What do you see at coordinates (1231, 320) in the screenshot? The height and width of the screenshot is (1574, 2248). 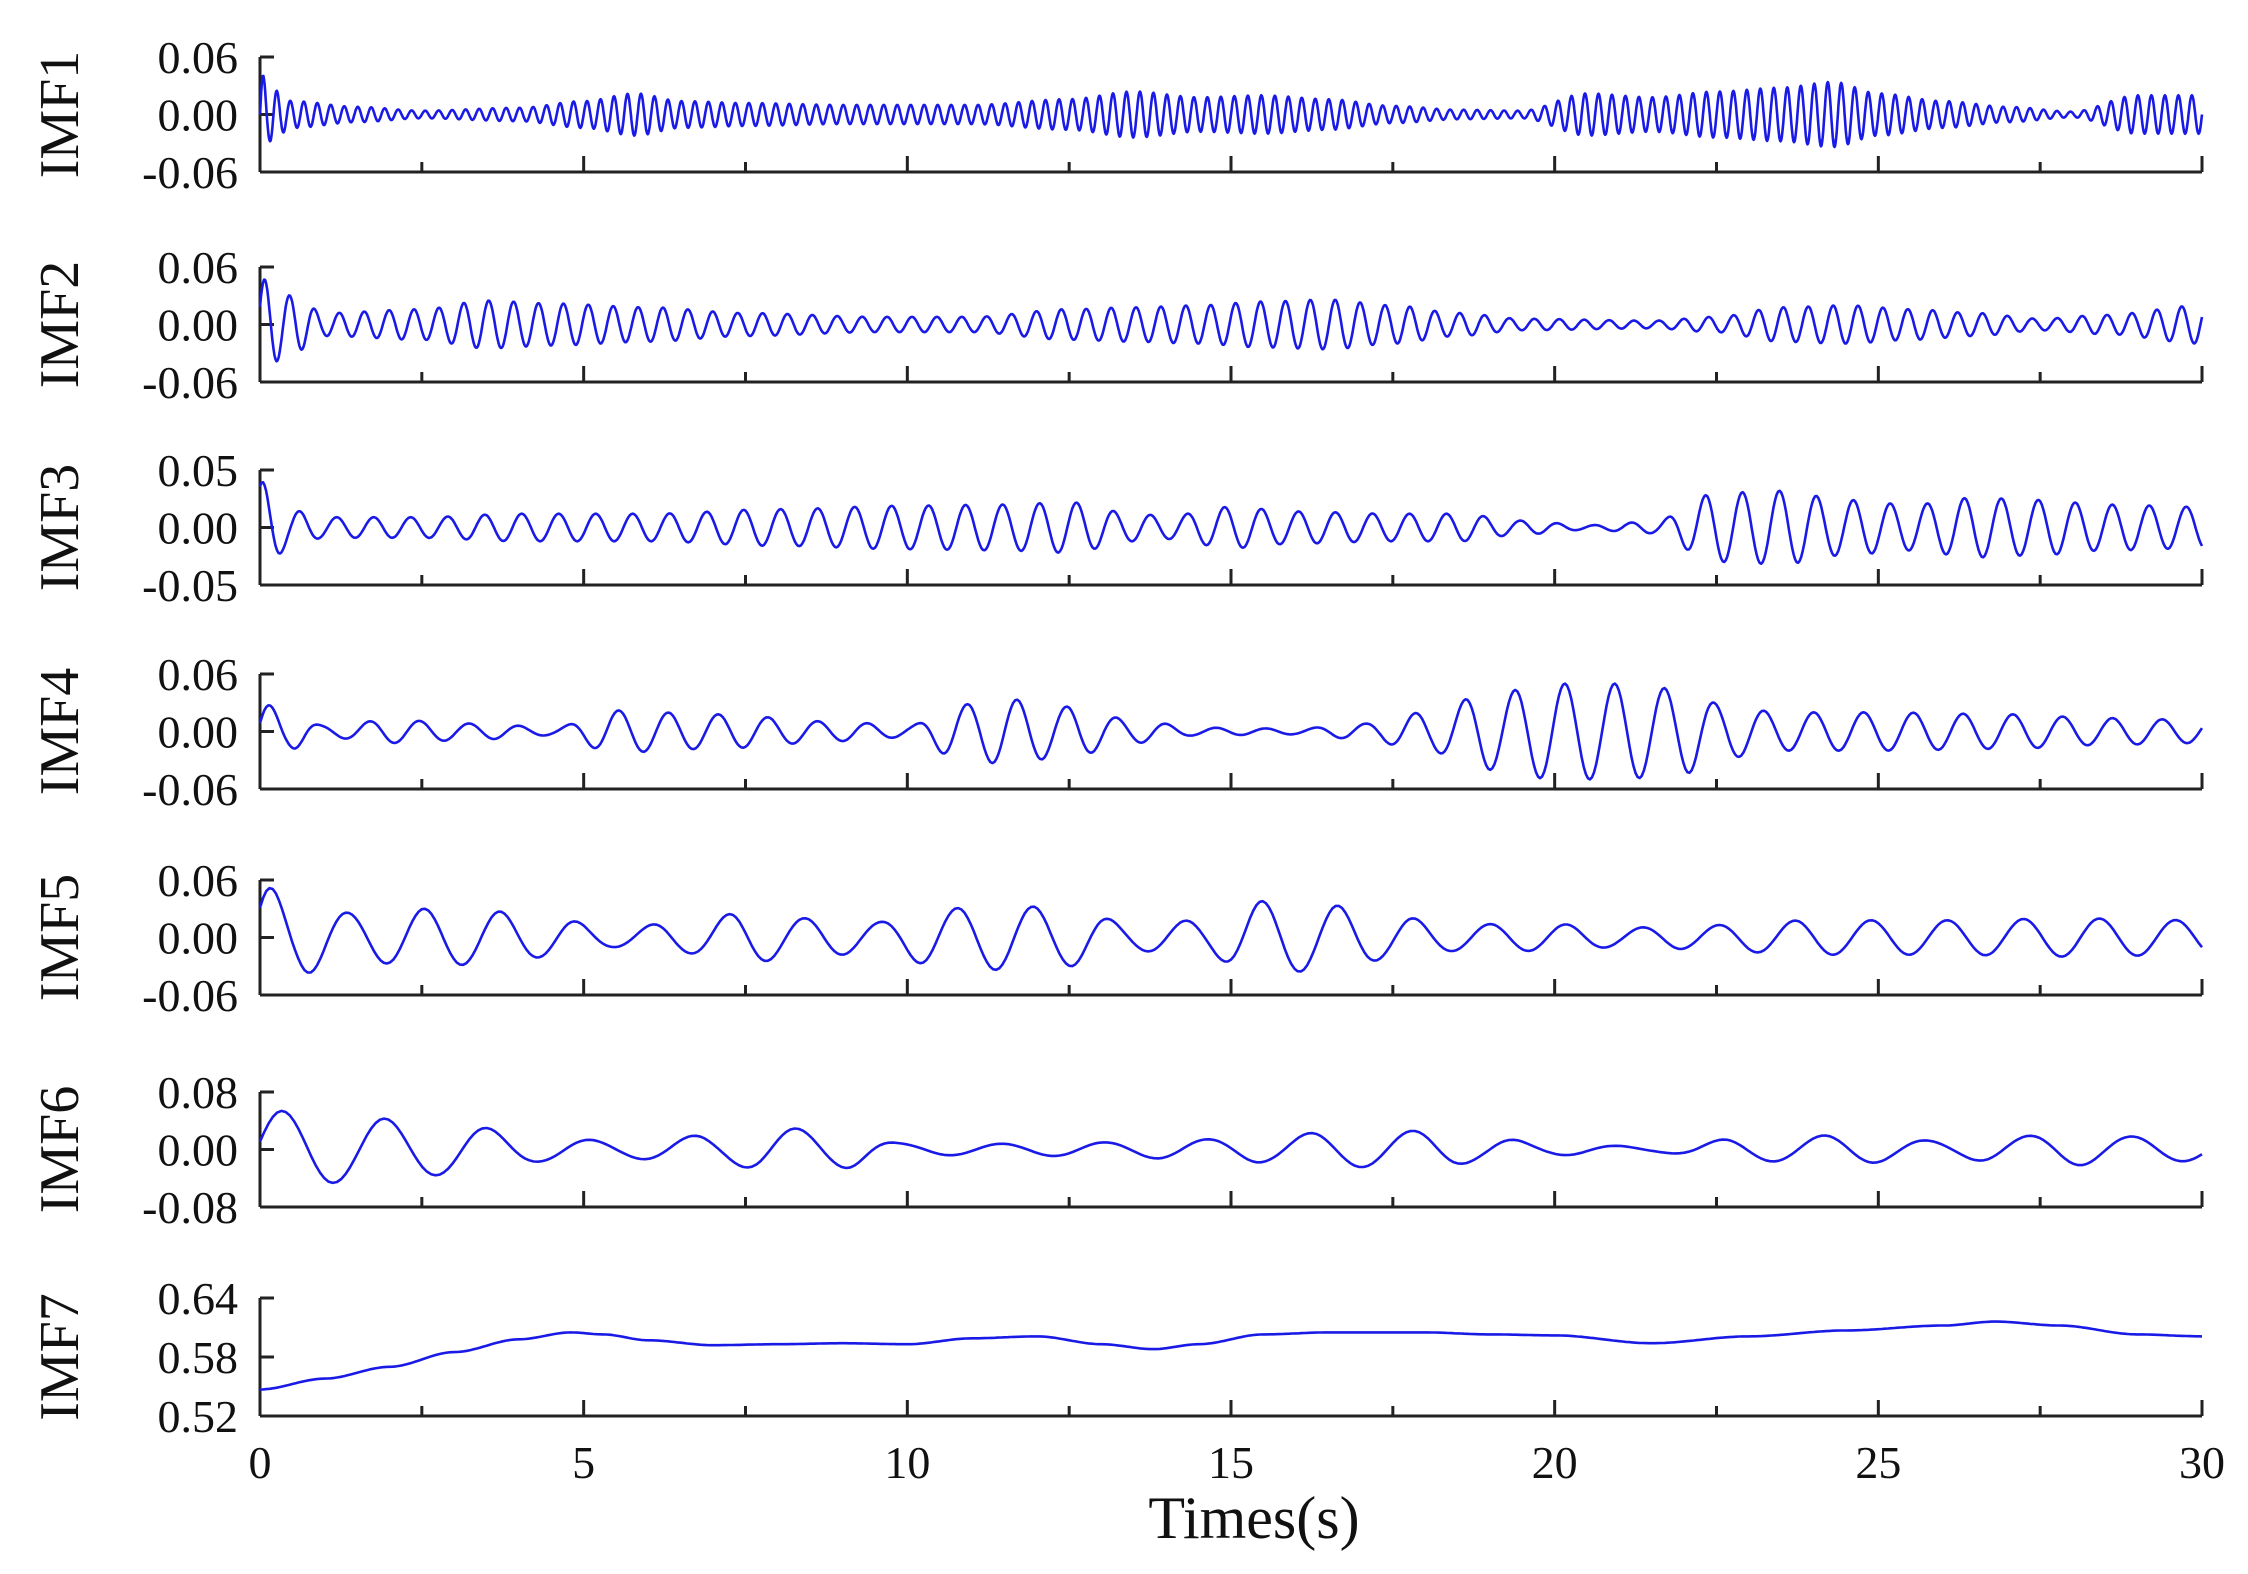 I see `series-line-imf2` at bounding box center [1231, 320].